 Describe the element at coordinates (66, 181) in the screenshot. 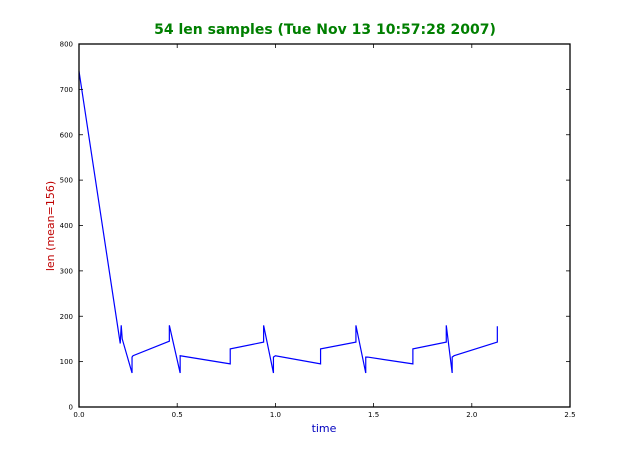

I see `y-tick-label: 500` at that location.